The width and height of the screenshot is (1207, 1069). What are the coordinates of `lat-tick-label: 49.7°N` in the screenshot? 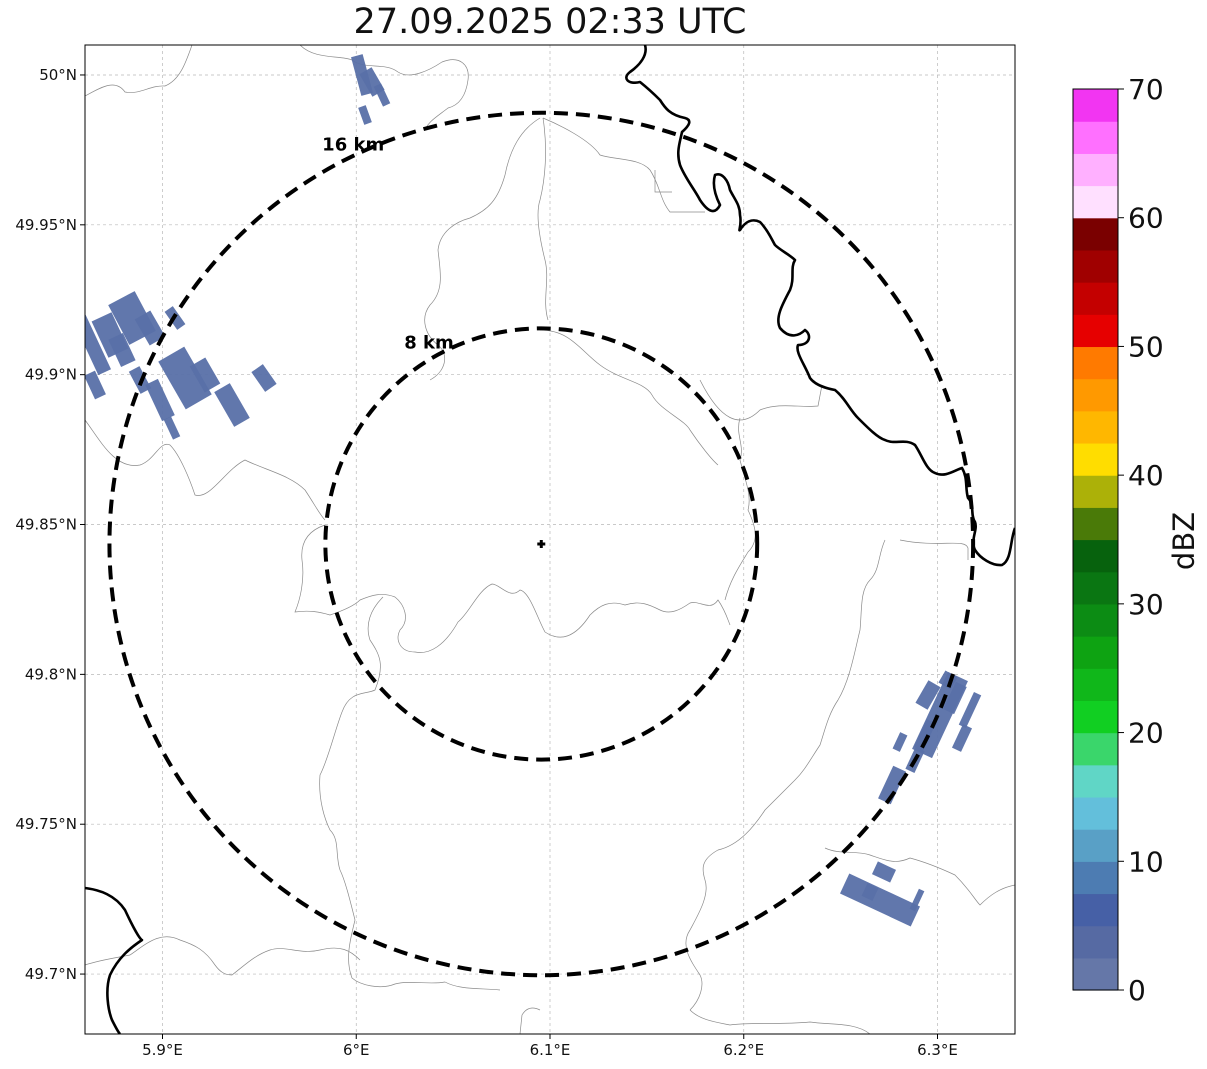 It's located at (51, 974).